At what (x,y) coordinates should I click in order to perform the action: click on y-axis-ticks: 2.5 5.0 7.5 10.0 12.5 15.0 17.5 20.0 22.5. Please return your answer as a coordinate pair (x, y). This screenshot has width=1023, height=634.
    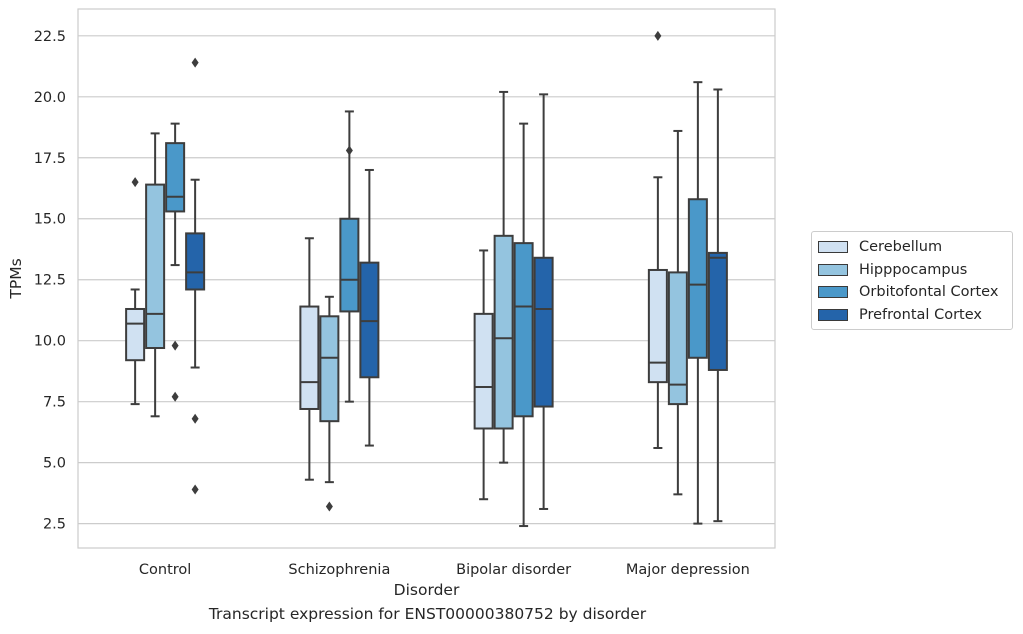
    Looking at the image, I should click on (50, 281).